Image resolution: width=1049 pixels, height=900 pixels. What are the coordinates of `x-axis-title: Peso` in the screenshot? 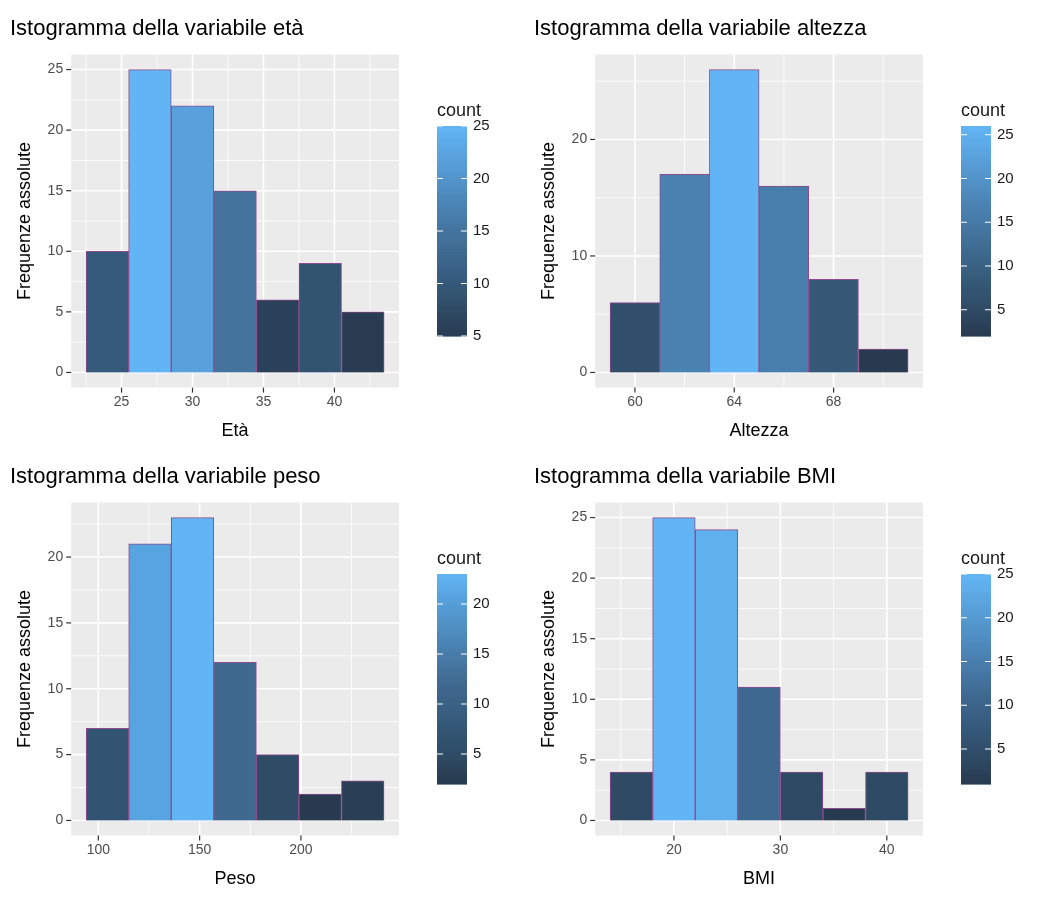 It's located at (235, 878).